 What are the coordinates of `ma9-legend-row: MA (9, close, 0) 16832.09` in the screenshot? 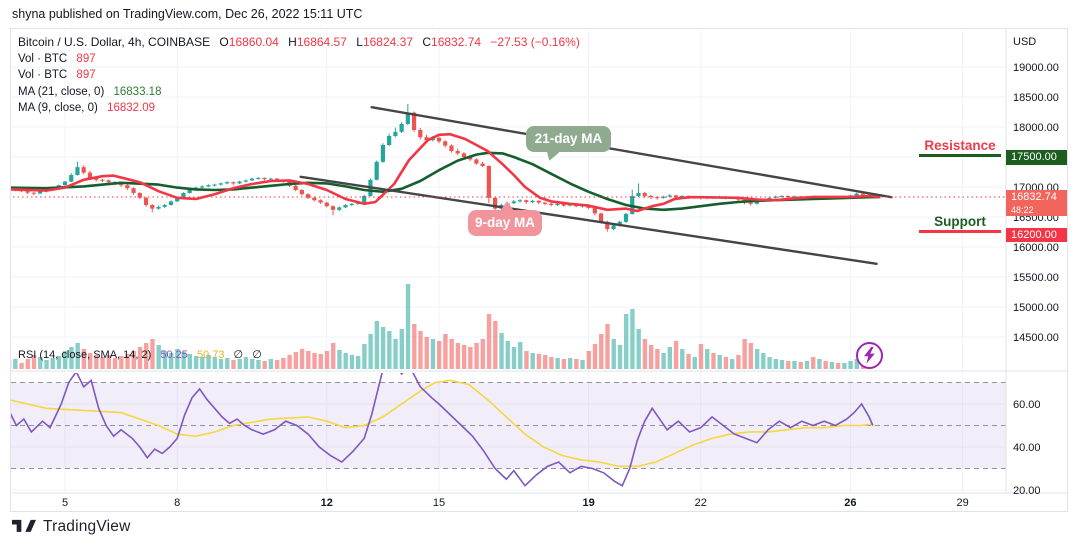 It's located at (299, 108).